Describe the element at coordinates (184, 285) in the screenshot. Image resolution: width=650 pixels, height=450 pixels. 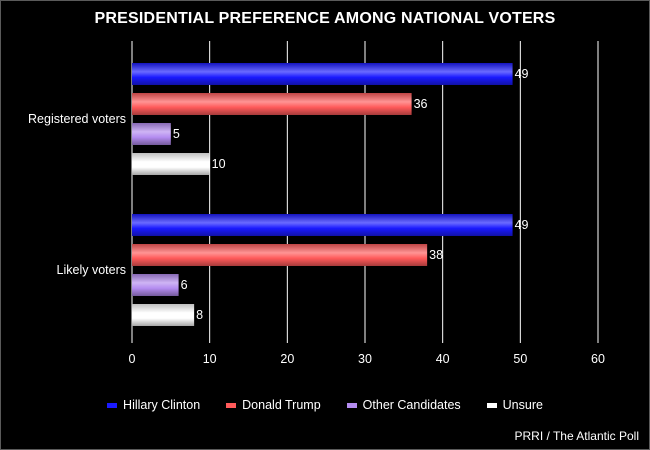
I see `data-label: 6` at that location.